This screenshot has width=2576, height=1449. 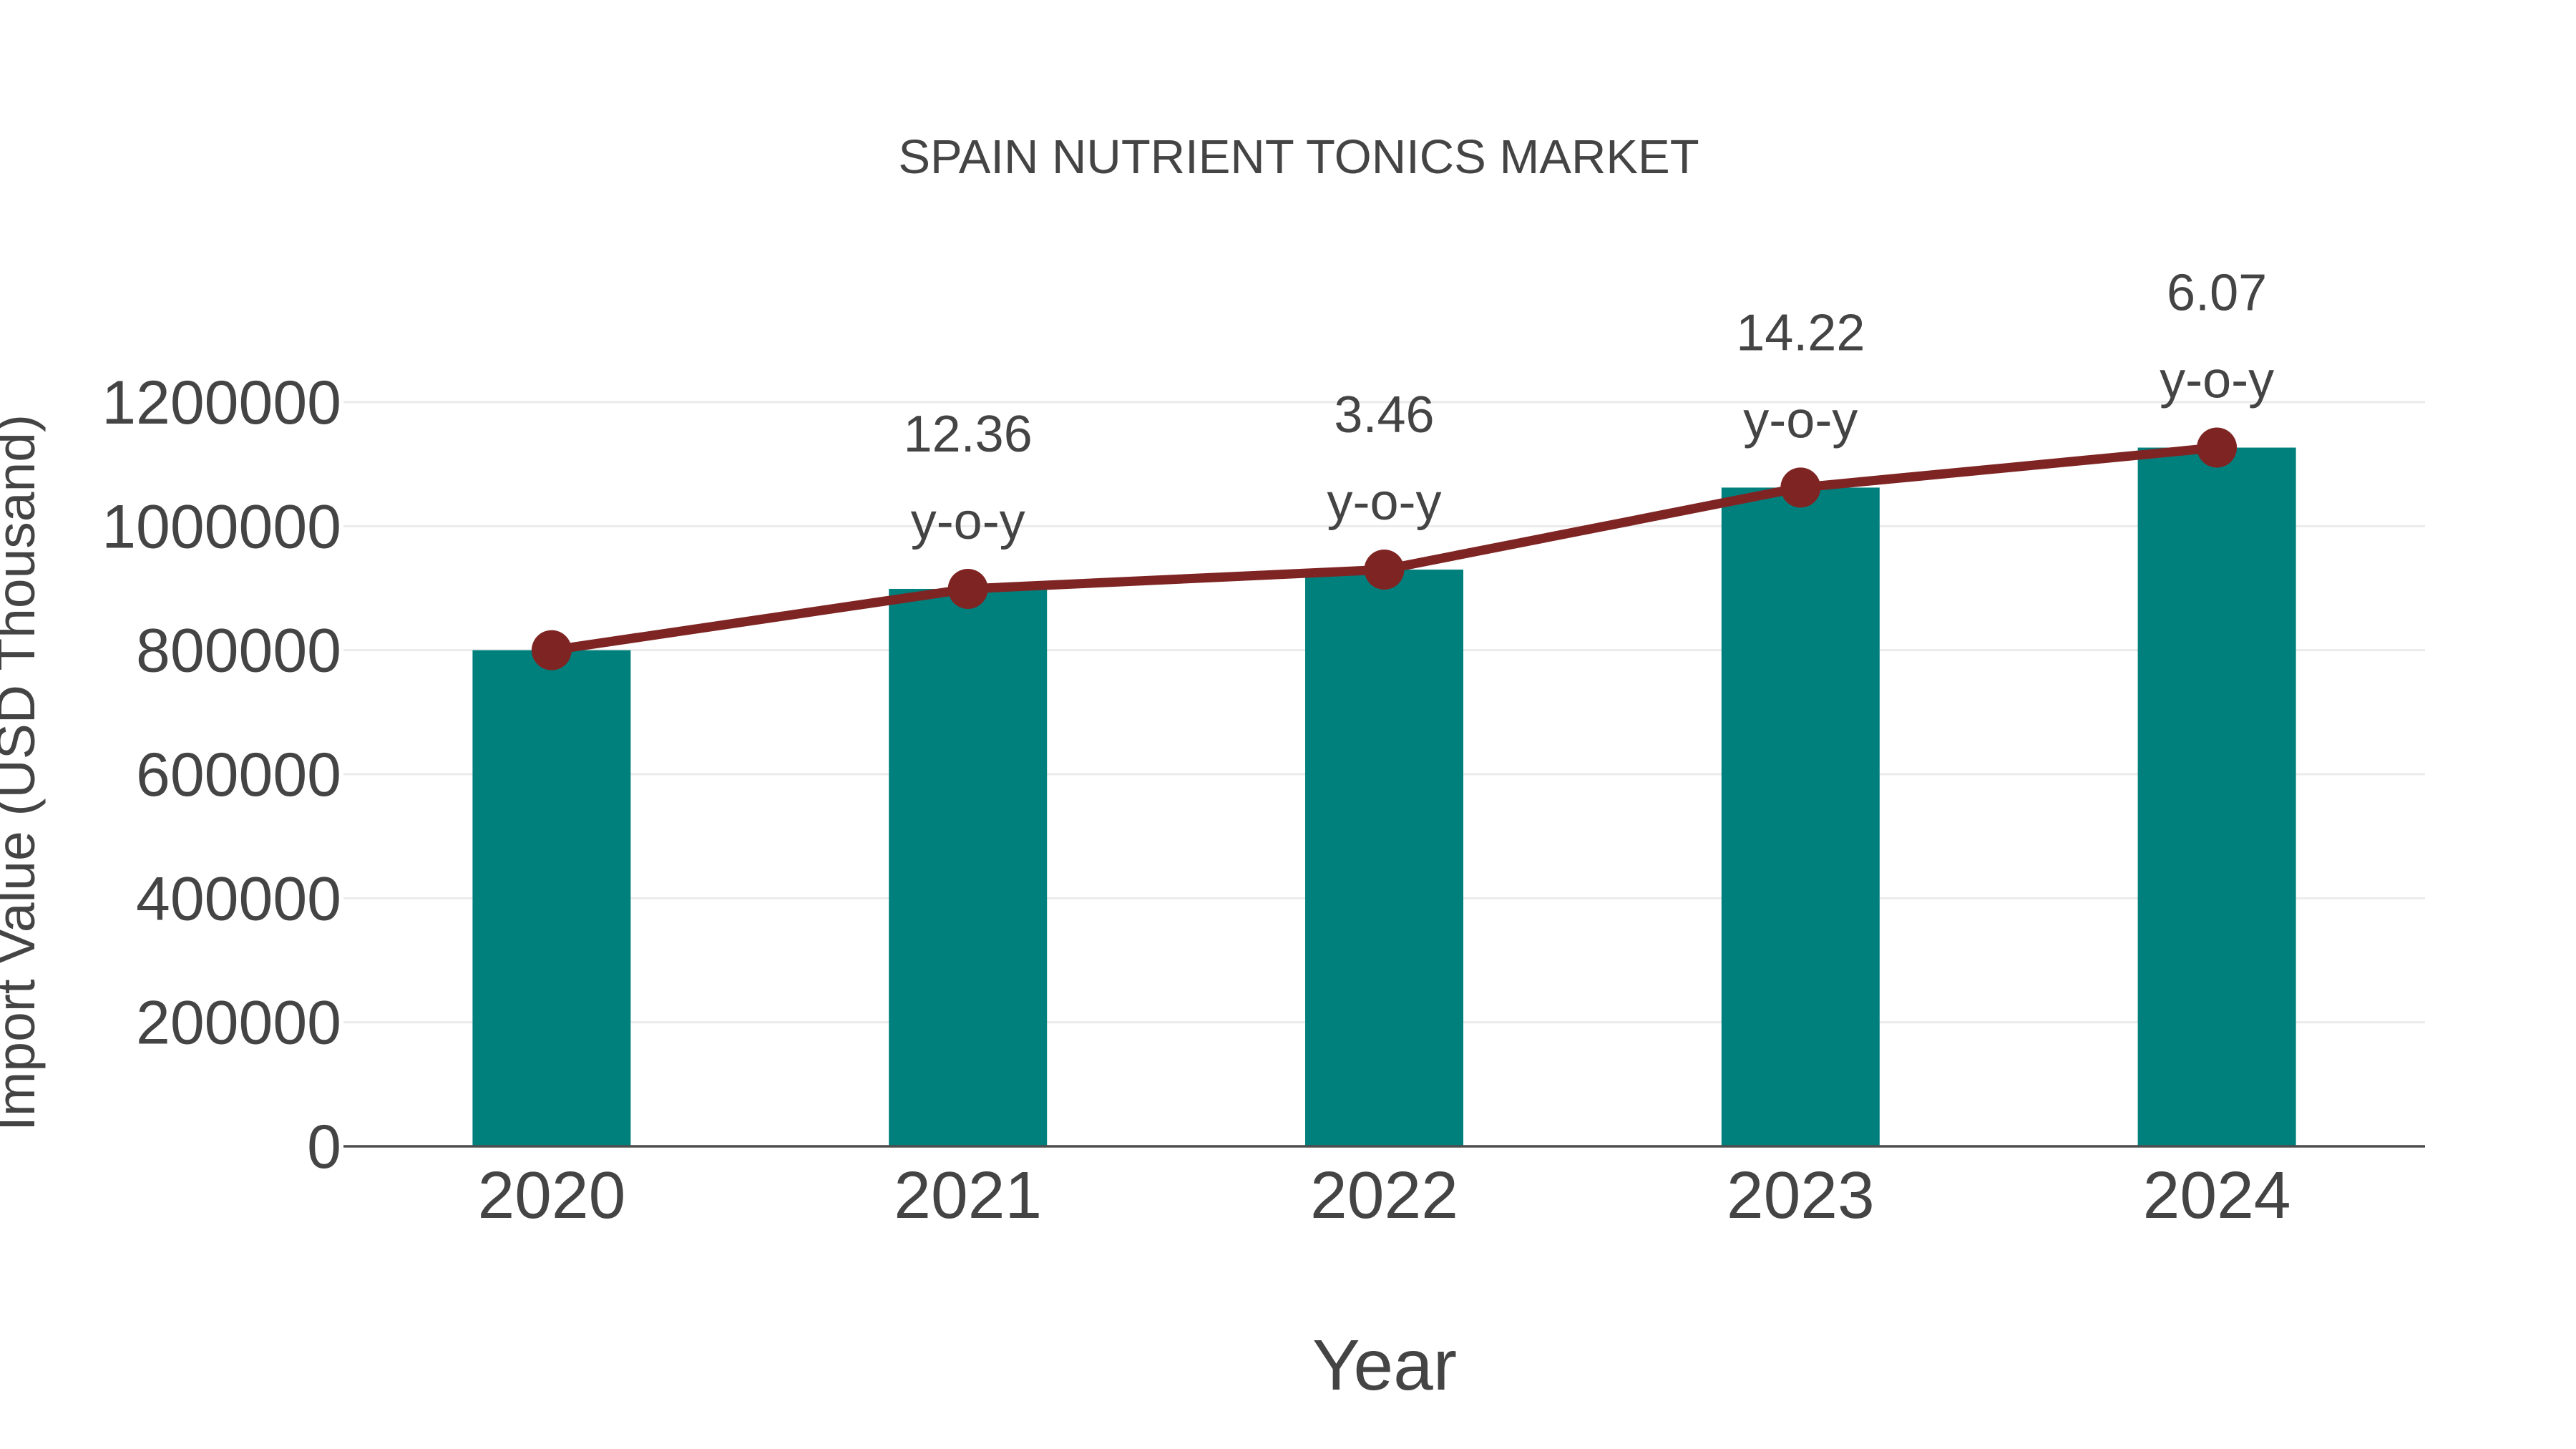 I want to click on x-tick-label: 2022, so click(x=1384, y=1195).